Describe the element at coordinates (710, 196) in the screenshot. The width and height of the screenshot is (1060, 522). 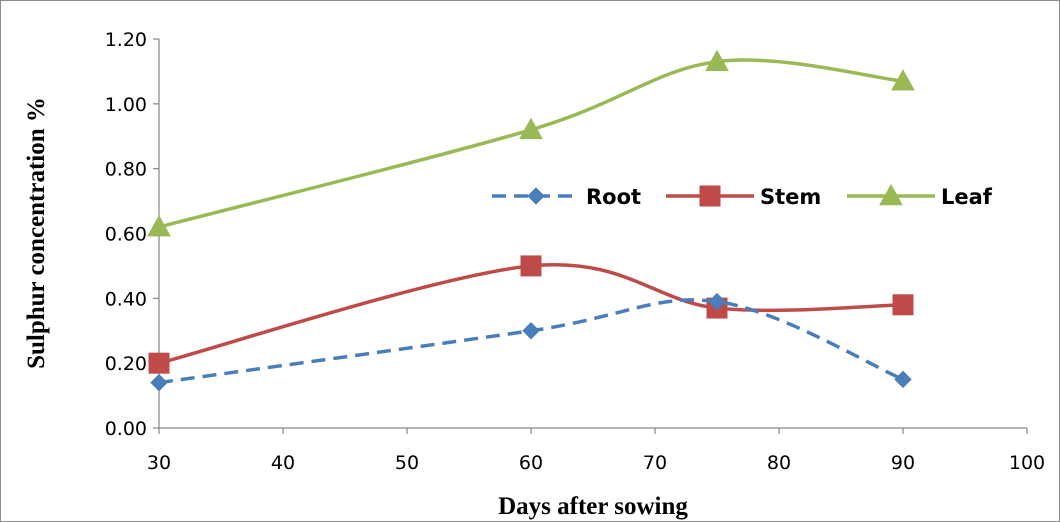
I see `legend-marker-stem` at that location.